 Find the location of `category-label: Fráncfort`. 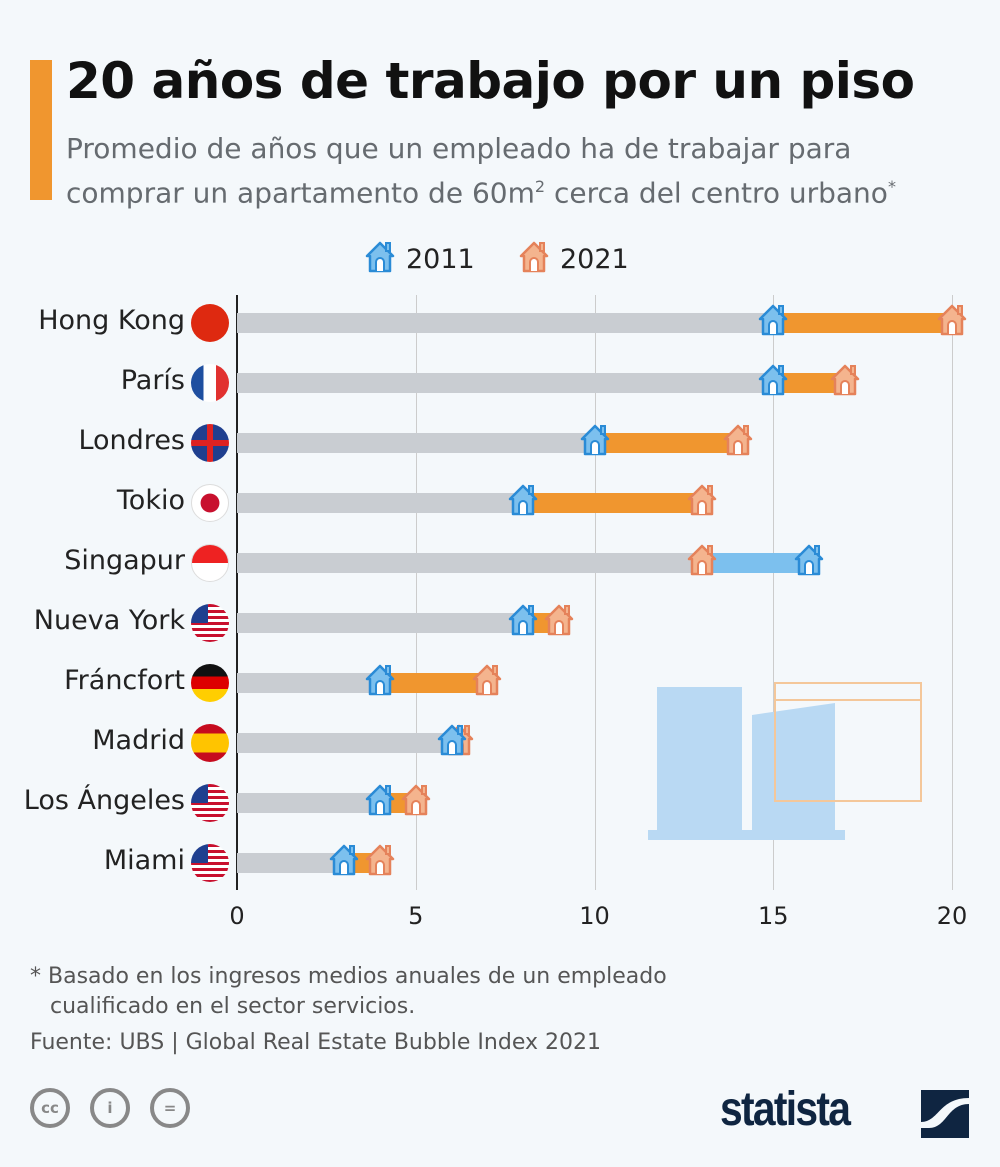

category-label: Fráncfort is located at coordinates (124, 680).